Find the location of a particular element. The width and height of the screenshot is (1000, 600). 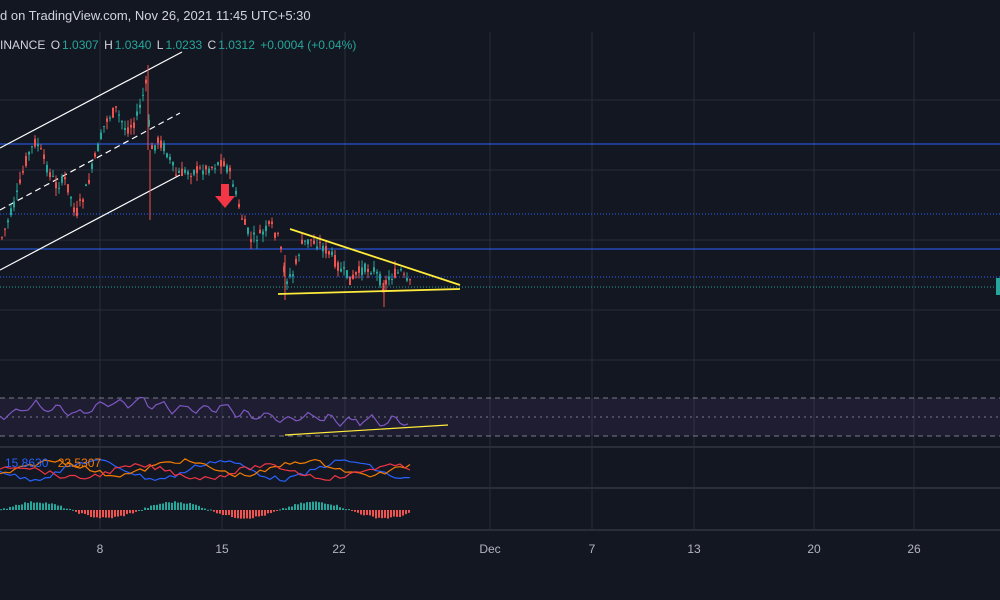

dmi-minus-line is located at coordinates (205, 472).